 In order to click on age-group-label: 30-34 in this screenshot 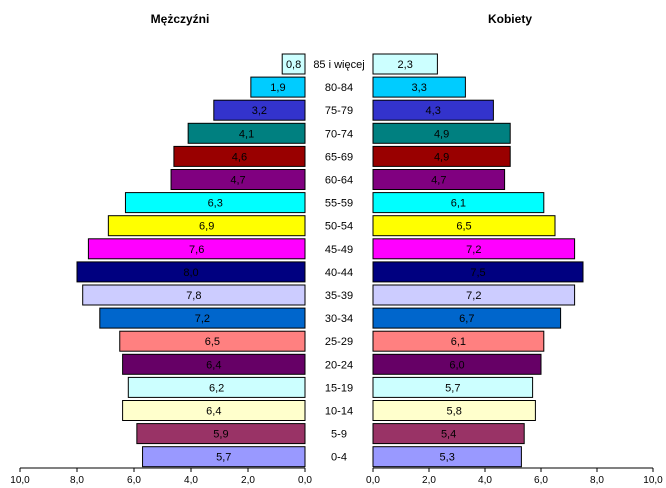, I will do `click(339, 319)`.